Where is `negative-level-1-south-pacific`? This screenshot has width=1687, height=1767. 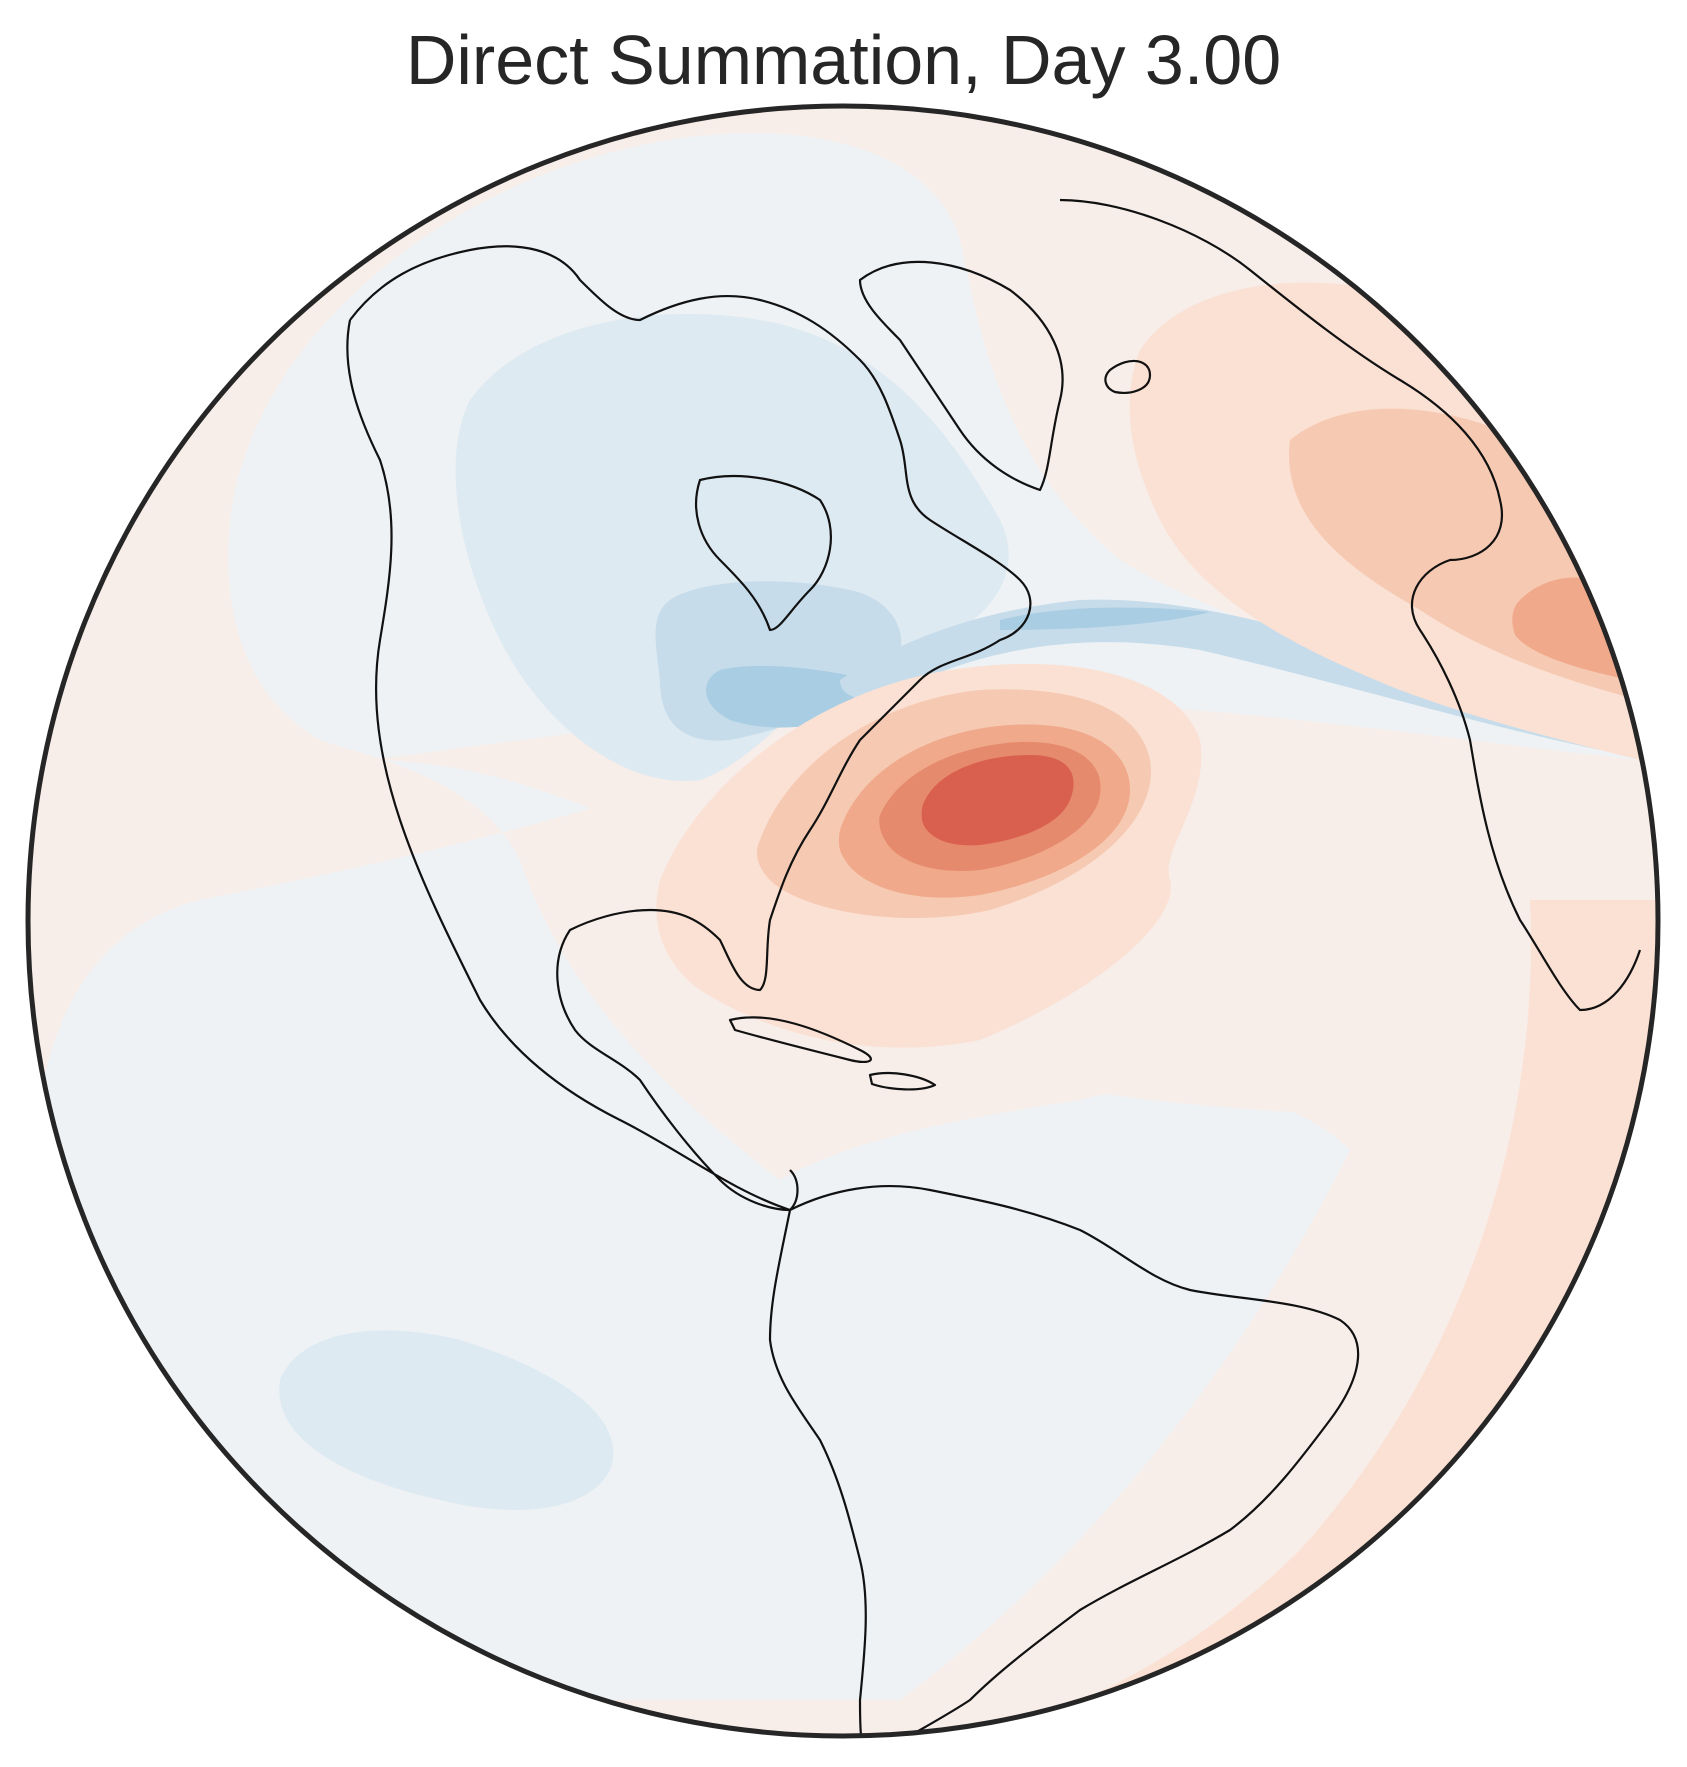
negative-level-1-south-pacific is located at coordinates (446, 1420).